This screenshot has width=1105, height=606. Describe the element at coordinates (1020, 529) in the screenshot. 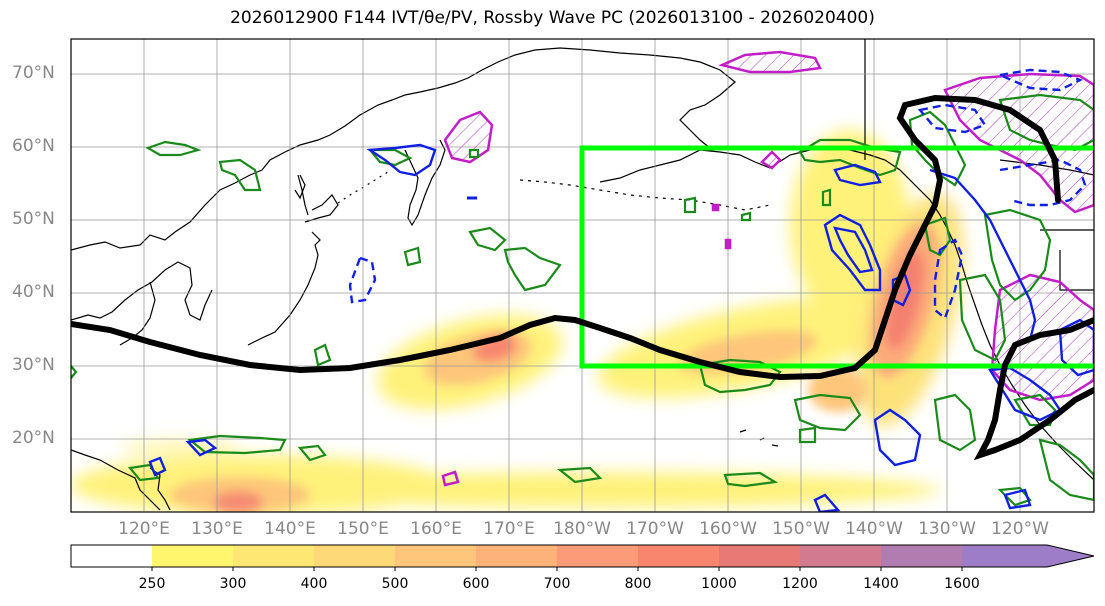

I see `lon-label: 120°W` at that location.